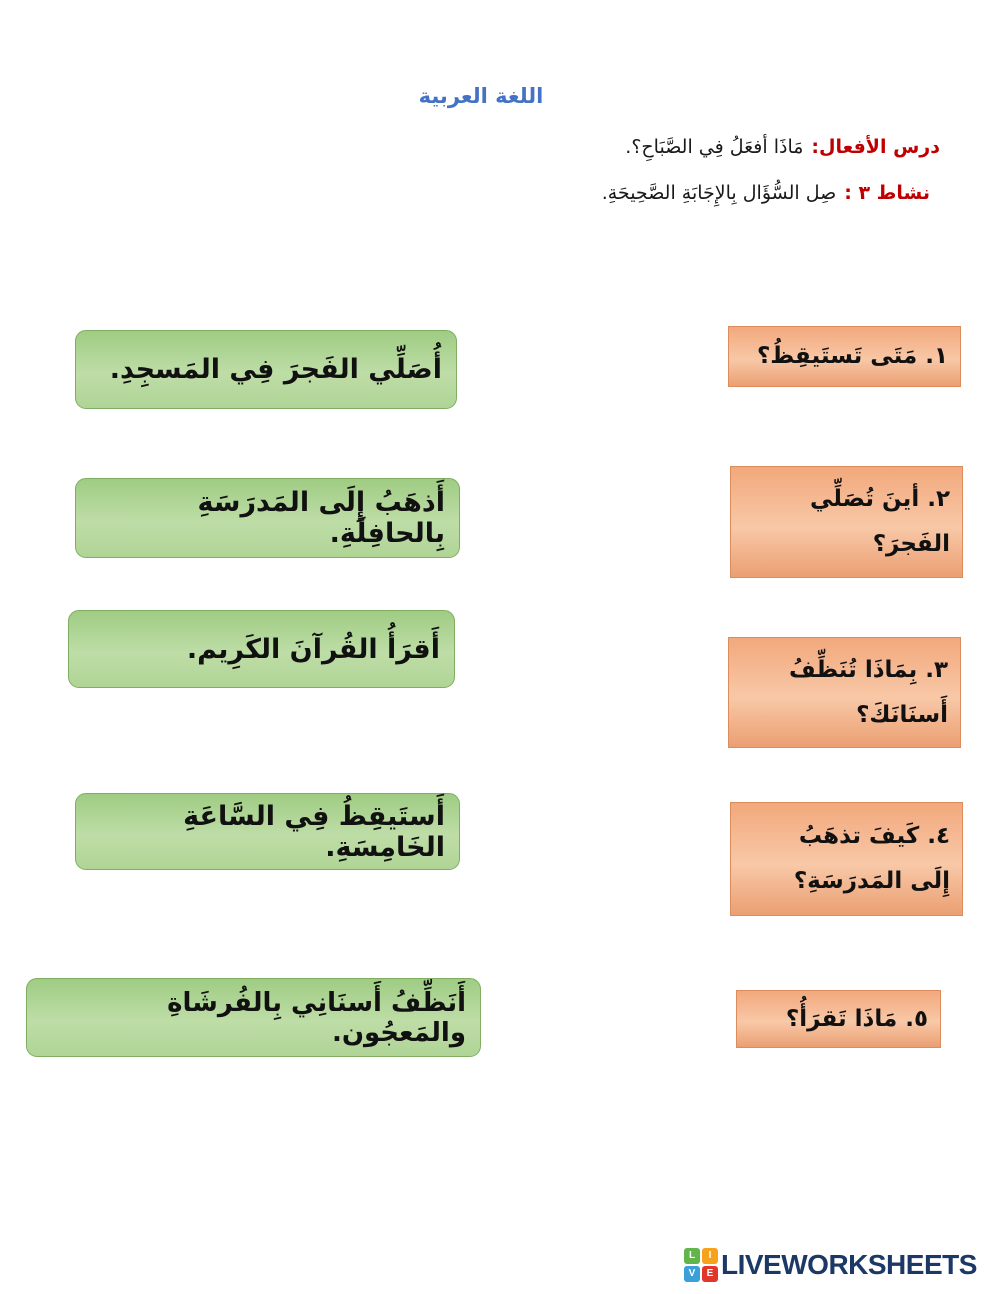 The width and height of the screenshot is (1000, 1294). Describe the element at coordinates (868, 692) in the screenshot. I see `question-text-3: ٣. بِمَاذَا تُنَظِّفُ أَسنَانَكَ؟` at that location.